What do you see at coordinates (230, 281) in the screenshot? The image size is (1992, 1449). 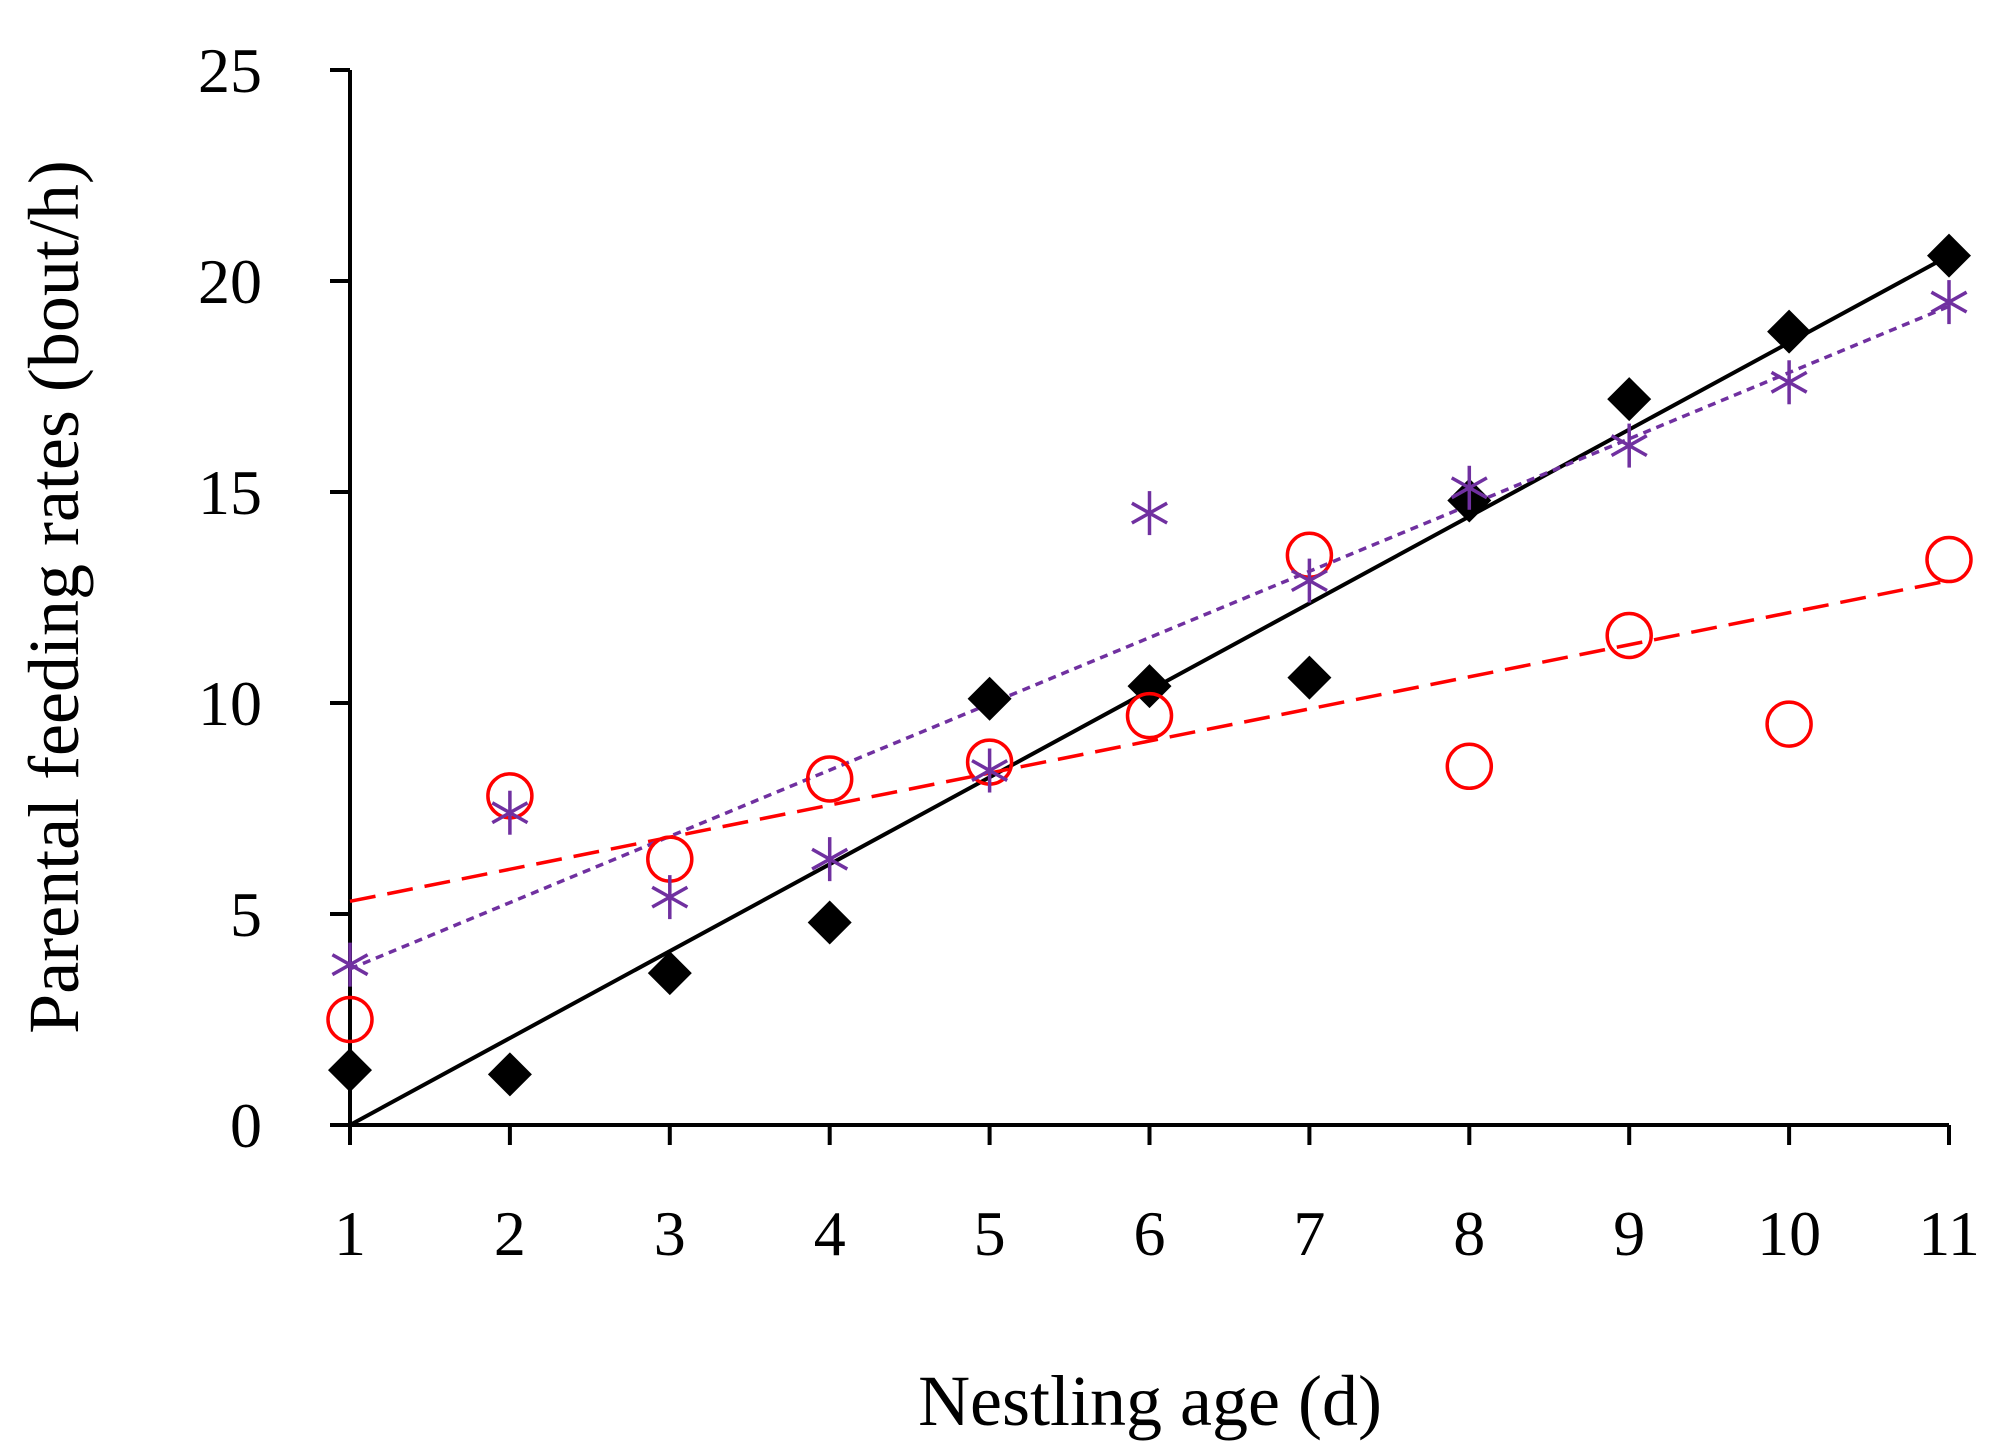 I see `y-tick-label: 20` at bounding box center [230, 281].